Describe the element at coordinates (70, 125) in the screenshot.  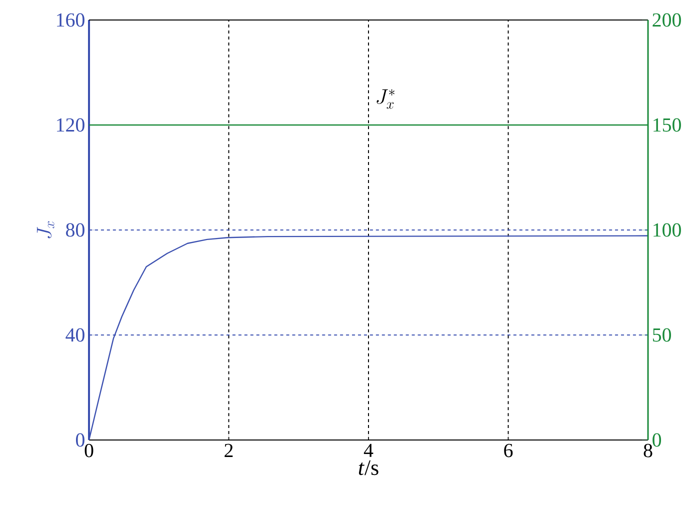
I see `y-tick-label: 120` at that location.